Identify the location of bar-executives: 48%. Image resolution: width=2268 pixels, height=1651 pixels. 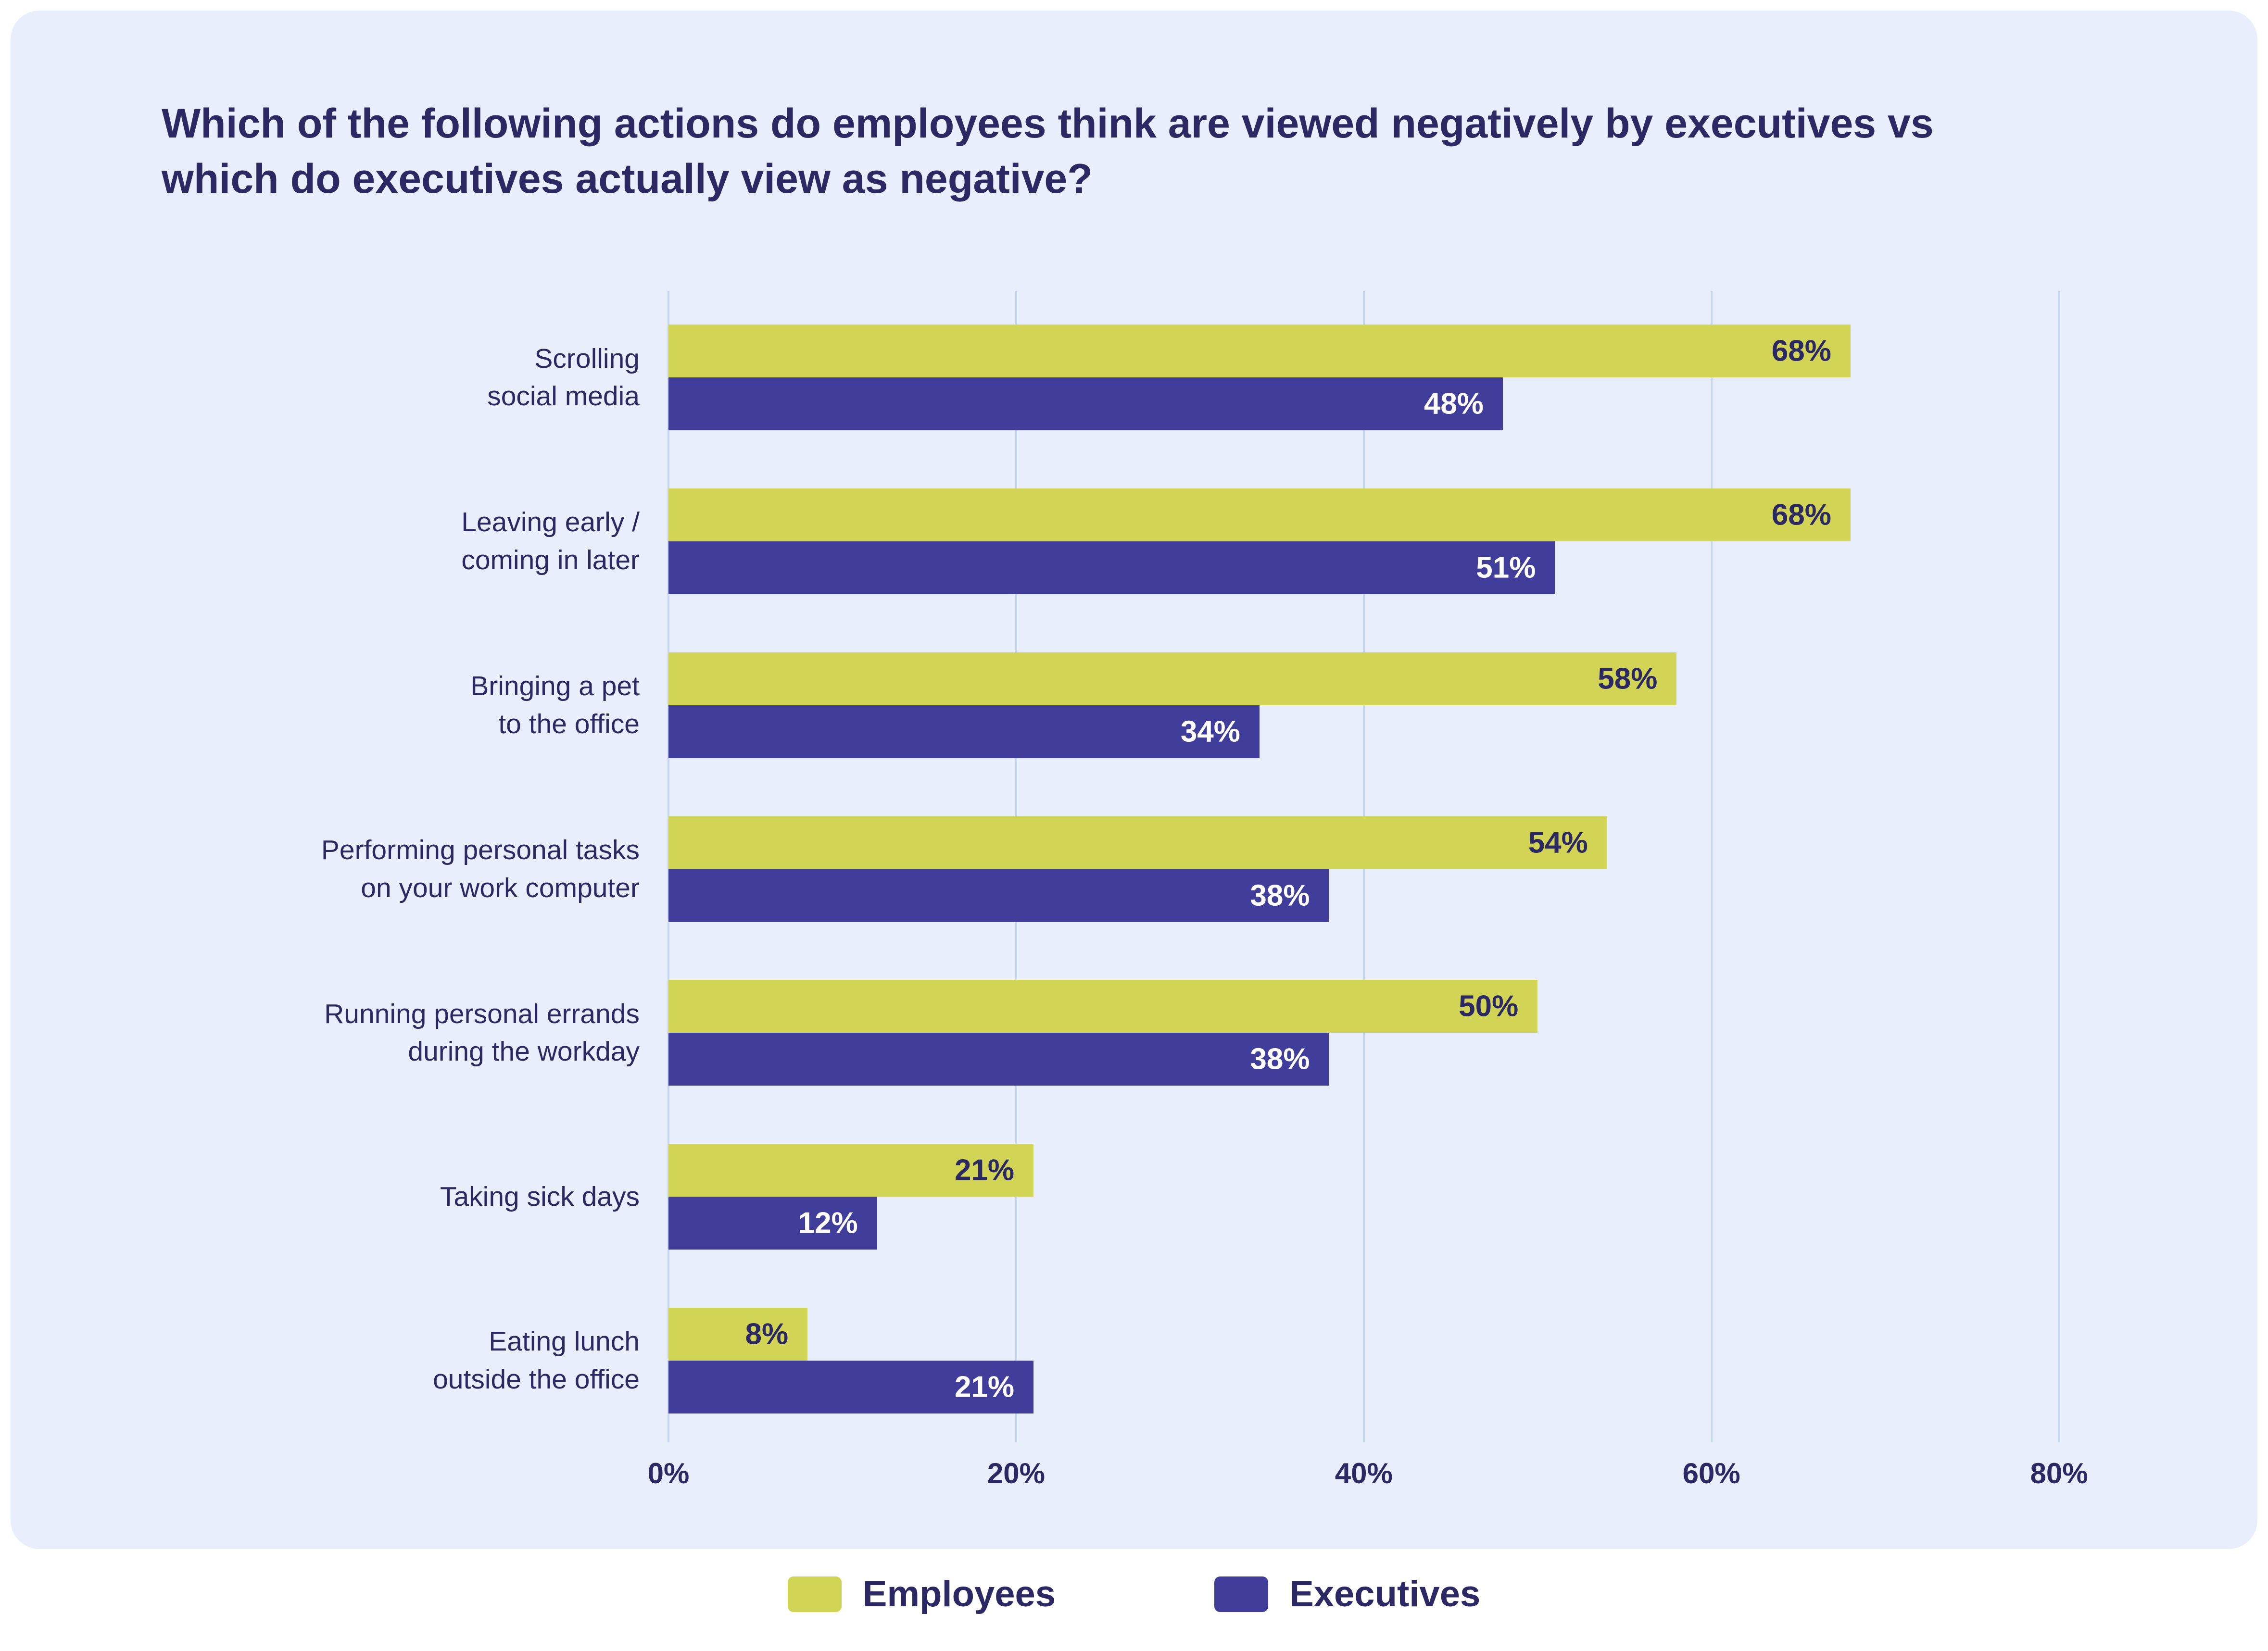
(1085, 404).